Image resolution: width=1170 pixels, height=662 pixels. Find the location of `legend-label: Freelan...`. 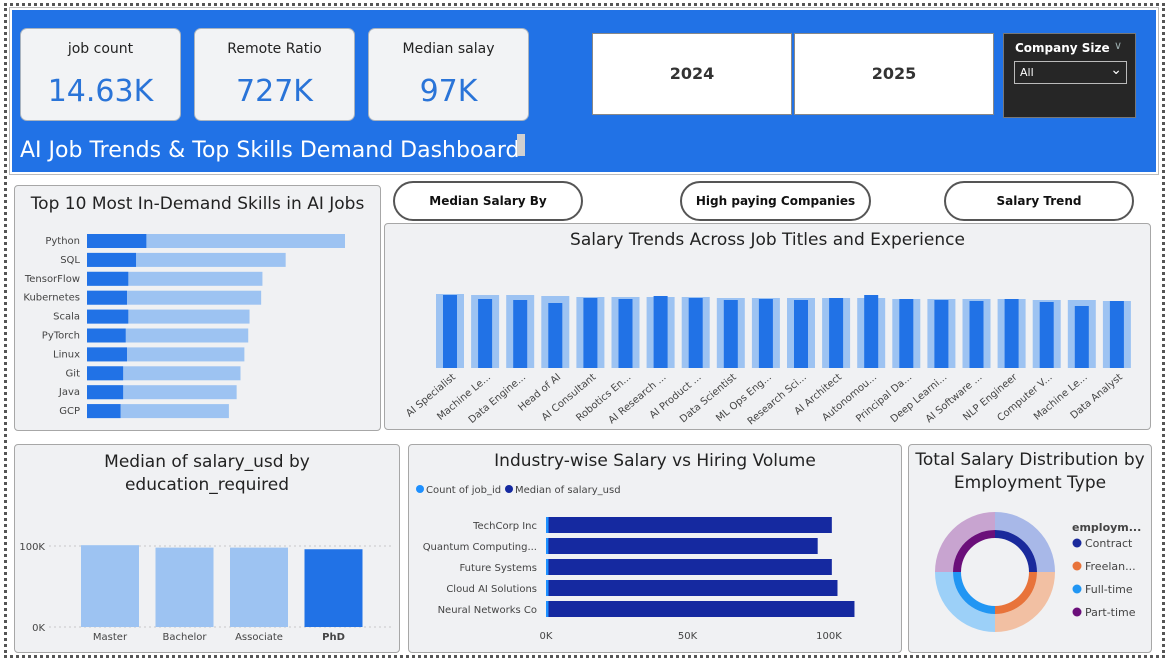

legend-label: Freelan... is located at coordinates (1110, 566).